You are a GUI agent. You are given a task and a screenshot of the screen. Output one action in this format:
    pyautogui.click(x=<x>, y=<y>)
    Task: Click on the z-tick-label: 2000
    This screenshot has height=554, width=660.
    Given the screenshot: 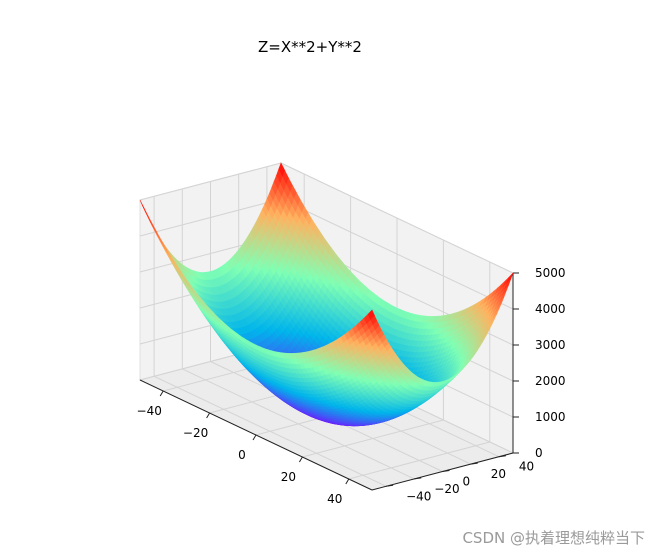 What is the action you would take?
    pyautogui.click(x=550, y=381)
    